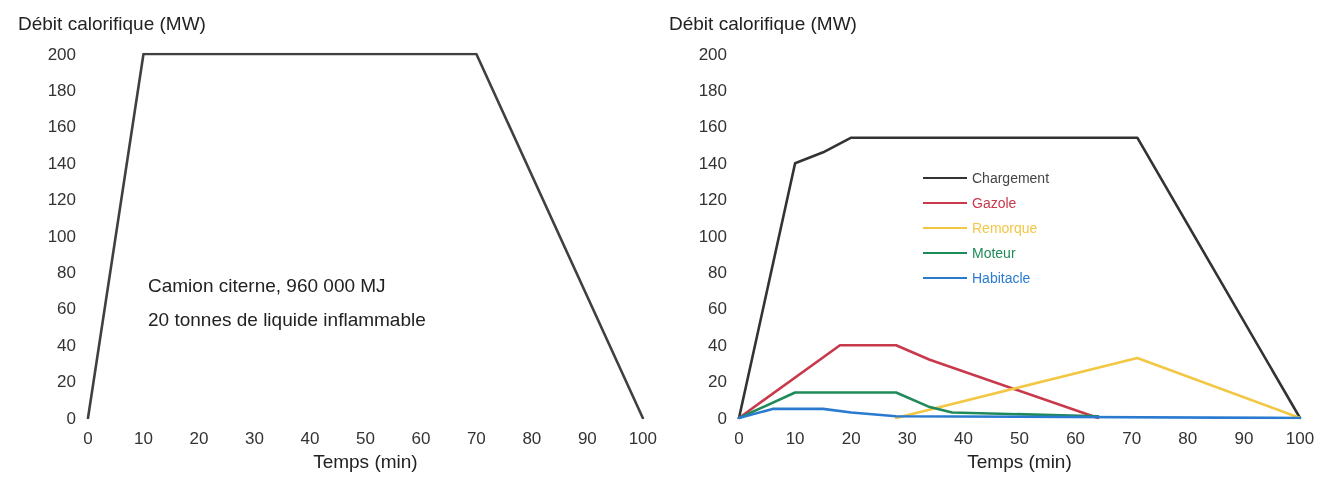 Image resolution: width=1341 pixels, height=487 pixels. Describe the element at coordinates (994, 203) in the screenshot. I see `legend-label: Gazole` at that location.